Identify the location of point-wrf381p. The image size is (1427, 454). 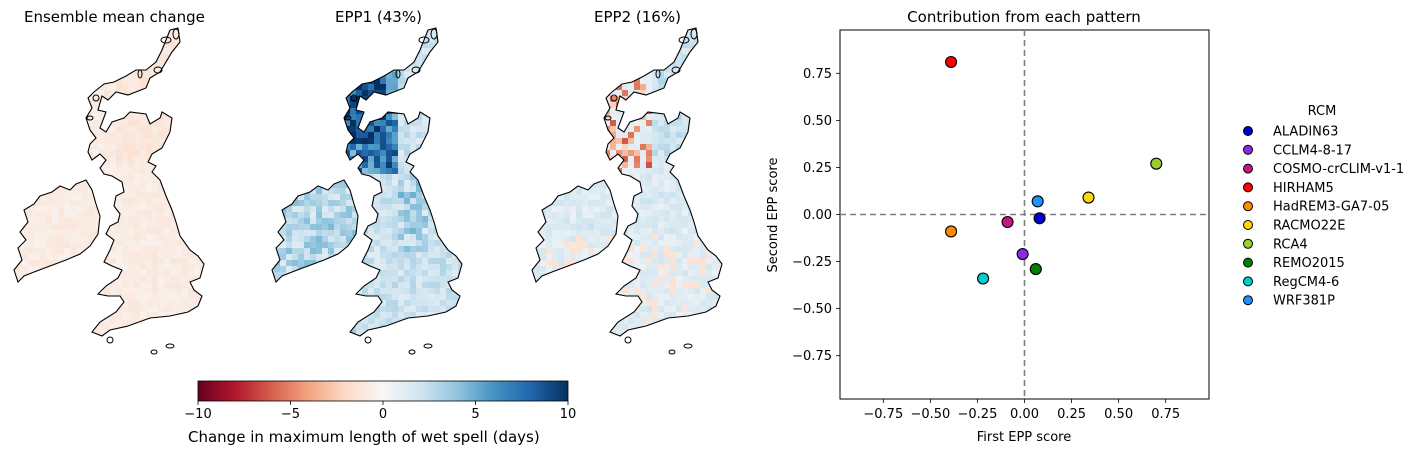
(1037, 201).